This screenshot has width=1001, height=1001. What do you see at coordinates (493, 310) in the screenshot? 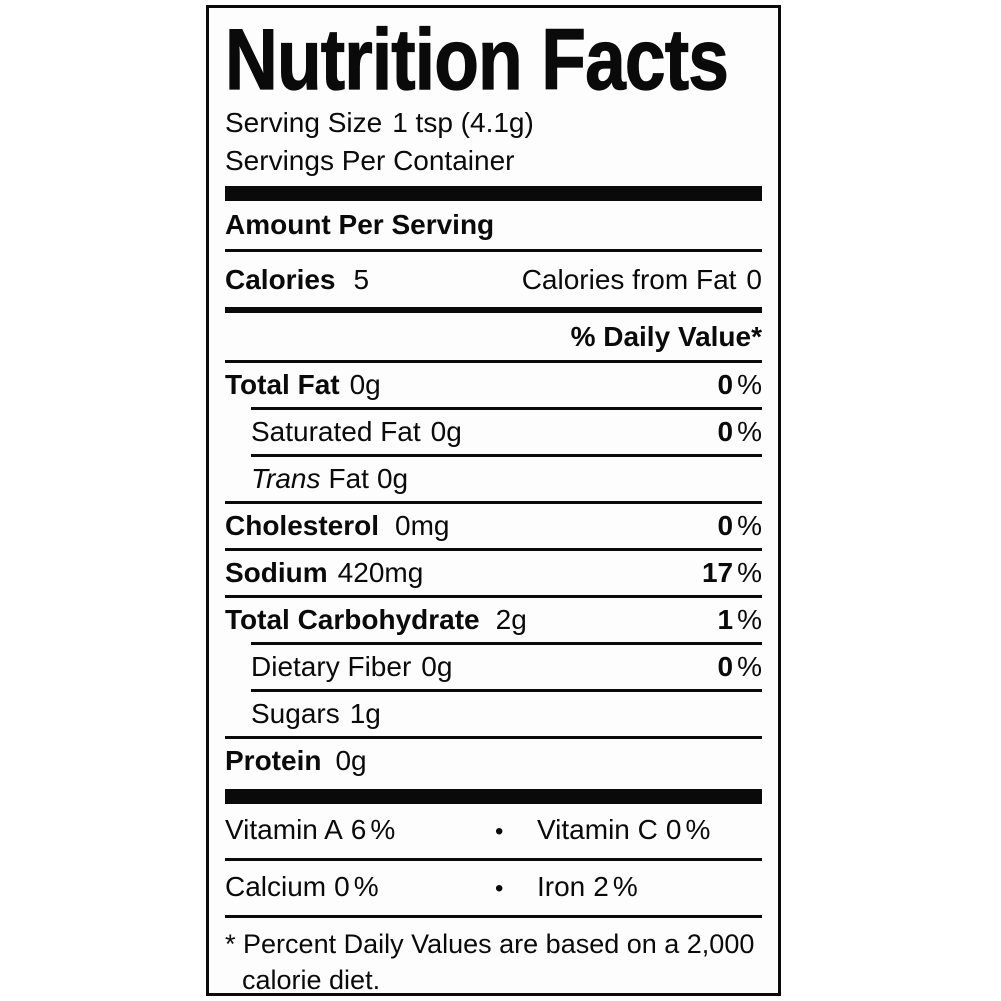
I see `medium-divider` at bounding box center [493, 310].